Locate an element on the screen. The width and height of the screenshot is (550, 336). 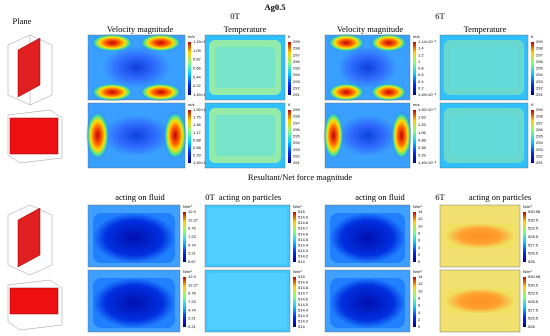
colorbar-label: 12 is located at coordinates (420, 218).